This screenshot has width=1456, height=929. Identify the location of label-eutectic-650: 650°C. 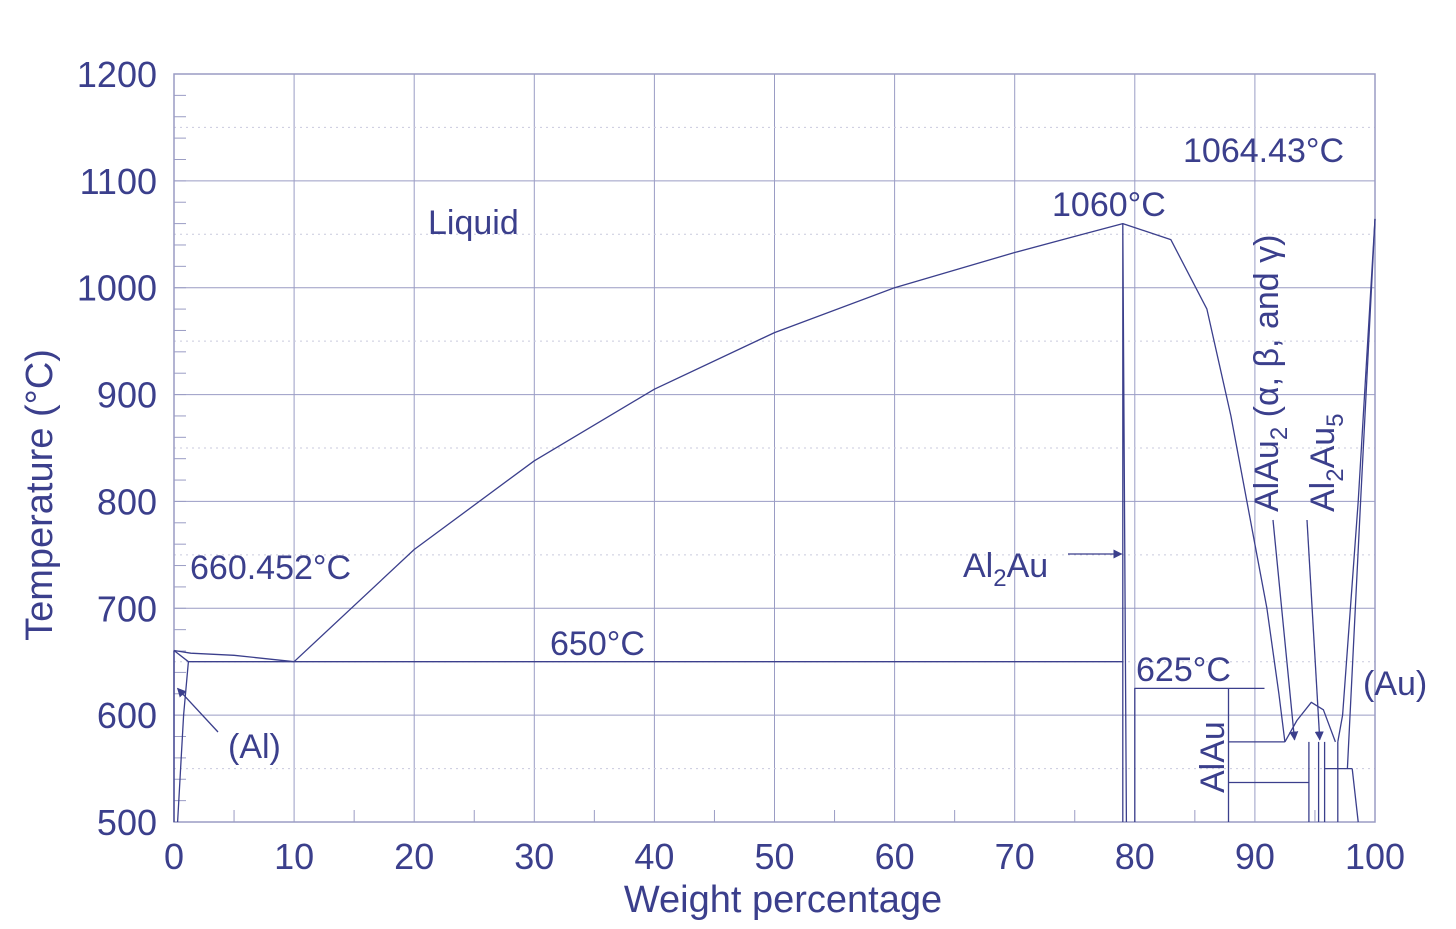
(597, 644).